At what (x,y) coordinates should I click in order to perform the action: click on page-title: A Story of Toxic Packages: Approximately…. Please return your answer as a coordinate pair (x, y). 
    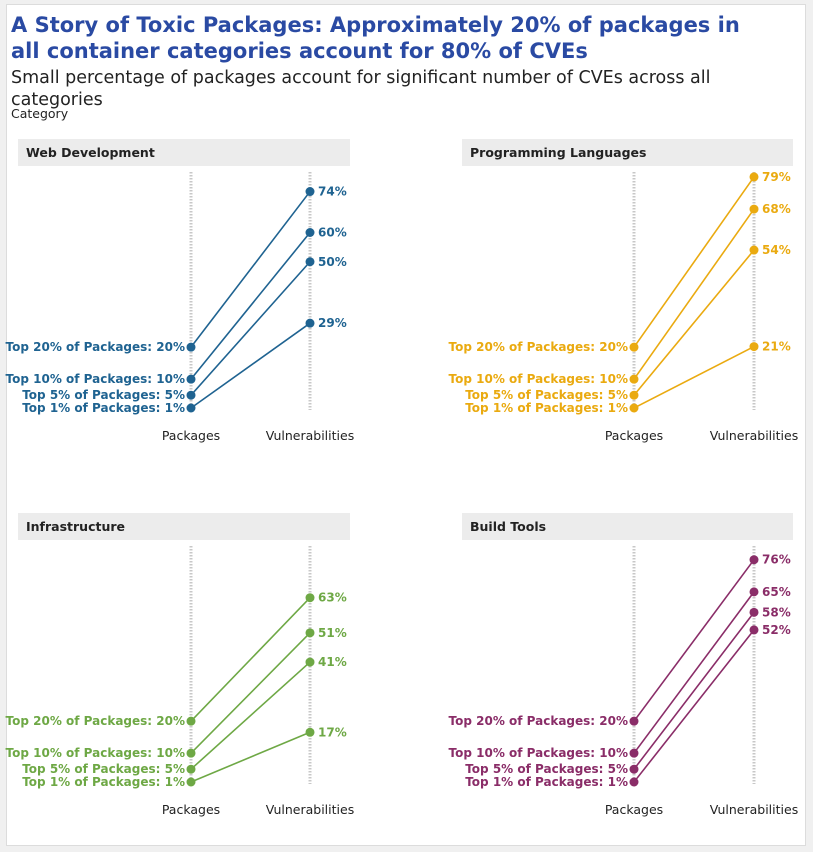
    Looking at the image, I should click on (375, 38).